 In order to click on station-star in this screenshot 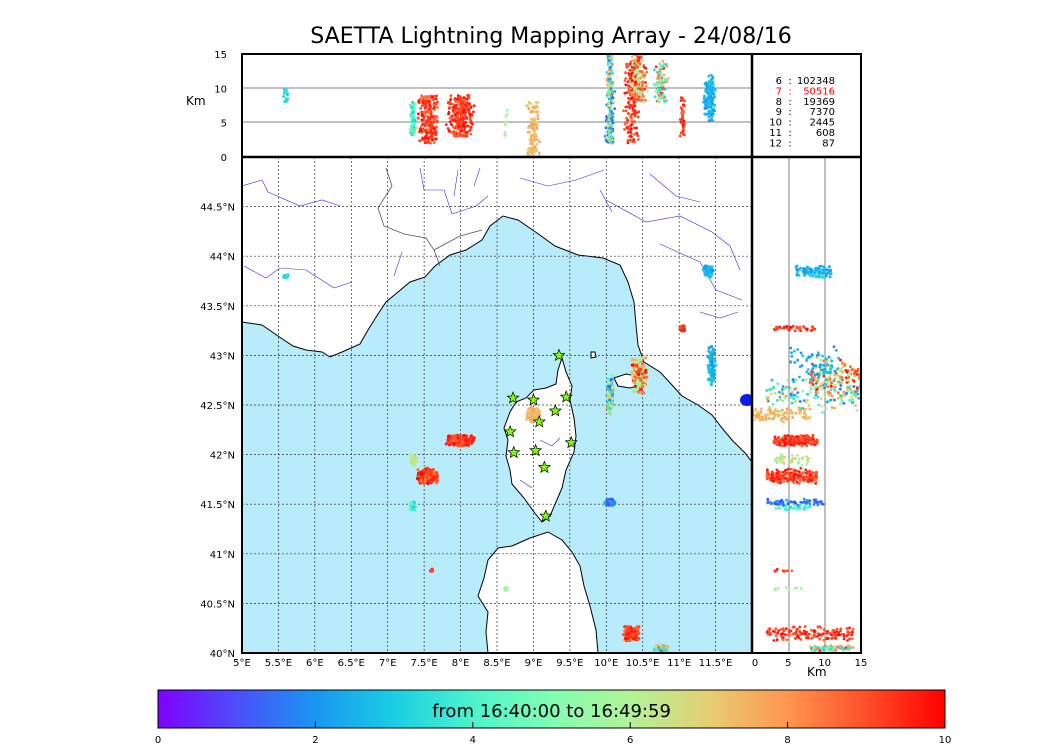, I will do `click(555, 410)`.